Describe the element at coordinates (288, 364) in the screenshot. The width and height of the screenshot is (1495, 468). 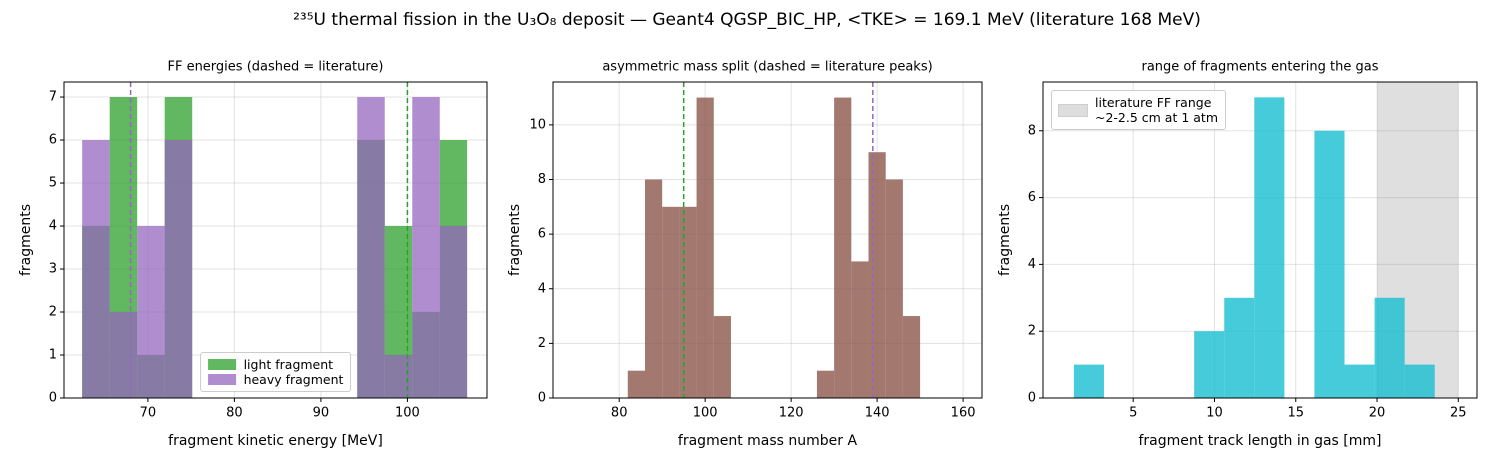
I see `legend-label: light fragment` at that location.